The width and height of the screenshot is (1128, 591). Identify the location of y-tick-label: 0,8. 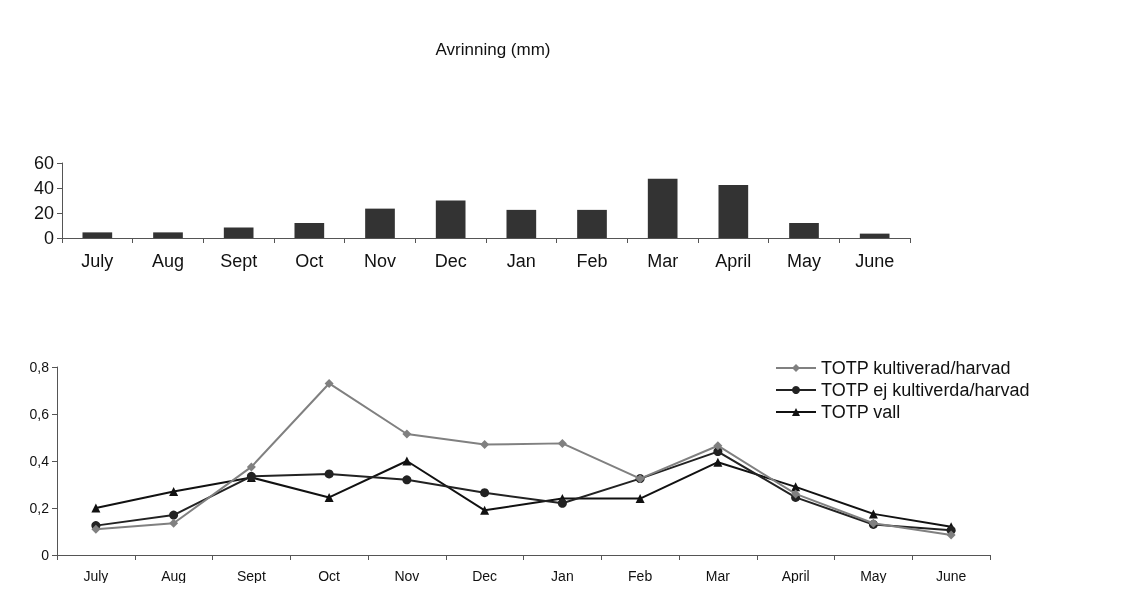
(39, 367).